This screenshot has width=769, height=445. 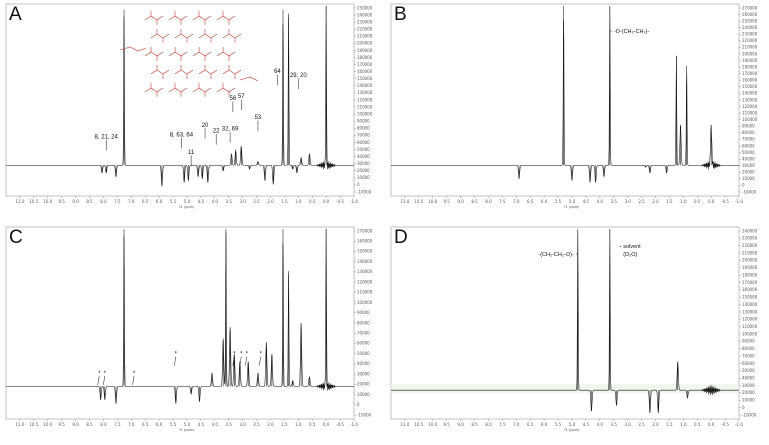 I want to click on y-tick-label: 20000, so click(x=363, y=384).